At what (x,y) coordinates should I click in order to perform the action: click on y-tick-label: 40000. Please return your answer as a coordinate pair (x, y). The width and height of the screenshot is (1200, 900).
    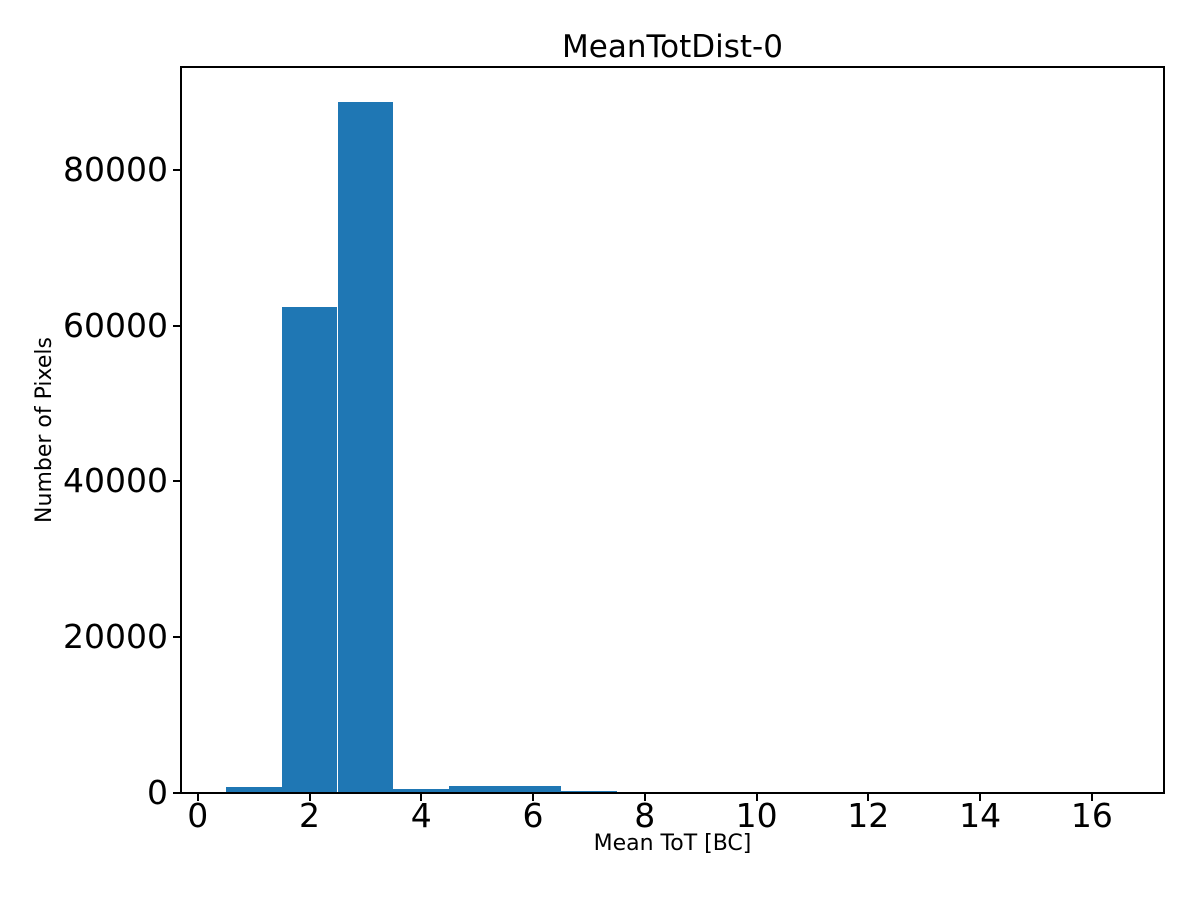
    Looking at the image, I should click on (115, 481).